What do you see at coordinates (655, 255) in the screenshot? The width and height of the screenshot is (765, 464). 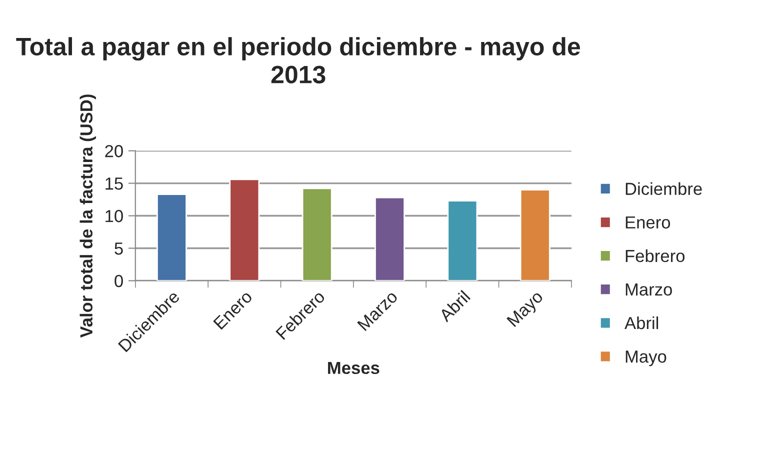 I see `legend-label: Febrero` at bounding box center [655, 255].